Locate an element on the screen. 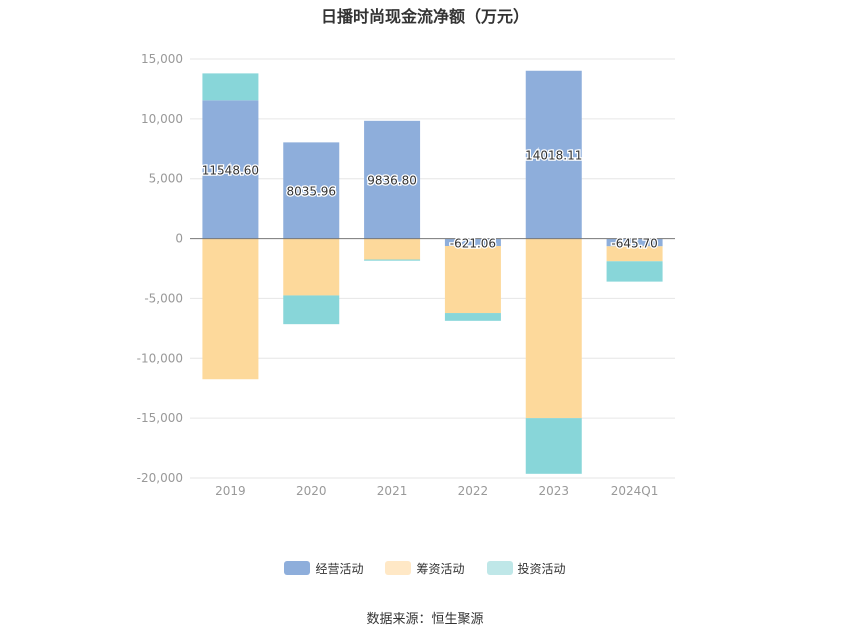  x-tick-label: 2024Q1 is located at coordinates (635, 491).